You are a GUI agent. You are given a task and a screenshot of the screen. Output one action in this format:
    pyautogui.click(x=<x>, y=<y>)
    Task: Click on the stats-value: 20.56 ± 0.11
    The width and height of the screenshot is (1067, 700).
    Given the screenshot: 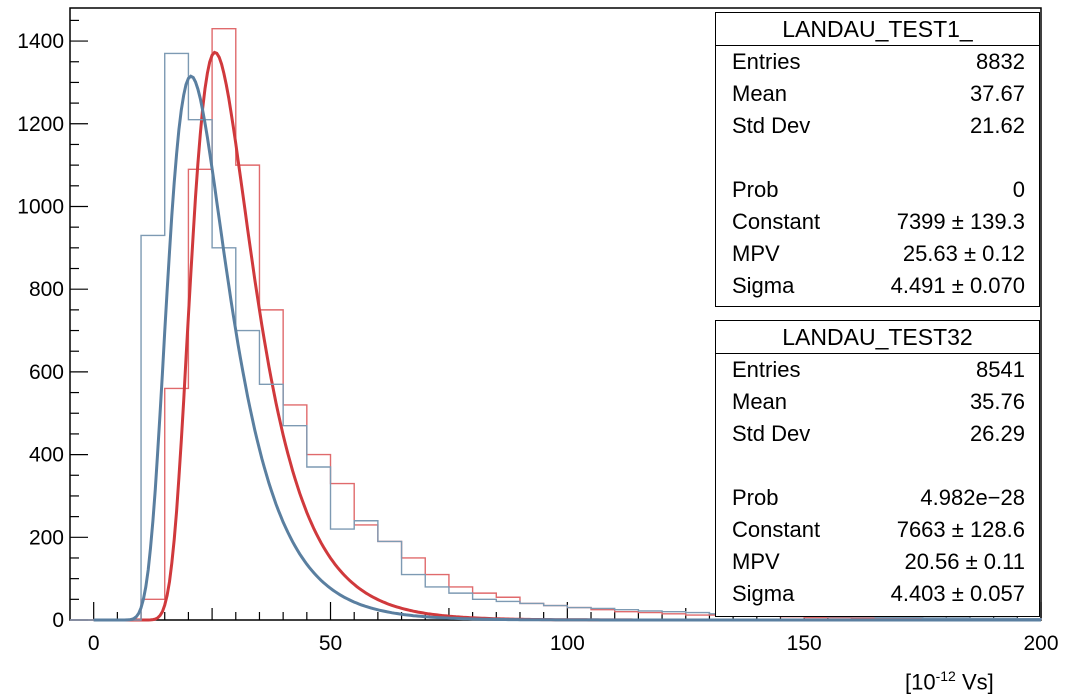 What is the action you would take?
    pyautogui.click(x=964, y=561)
    